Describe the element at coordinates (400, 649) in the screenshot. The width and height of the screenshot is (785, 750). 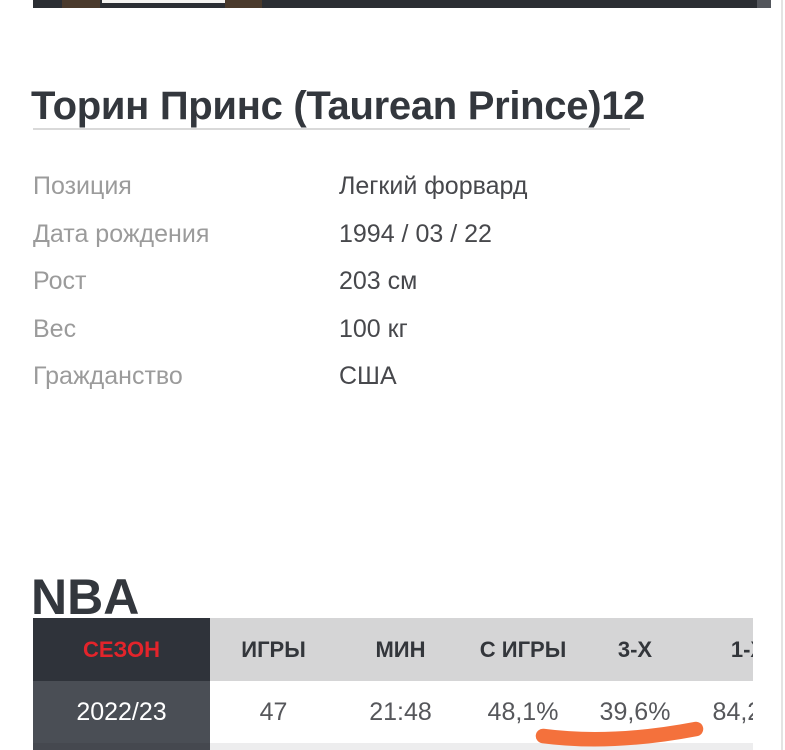
I see `column-header-minutes: МИН` at that location.